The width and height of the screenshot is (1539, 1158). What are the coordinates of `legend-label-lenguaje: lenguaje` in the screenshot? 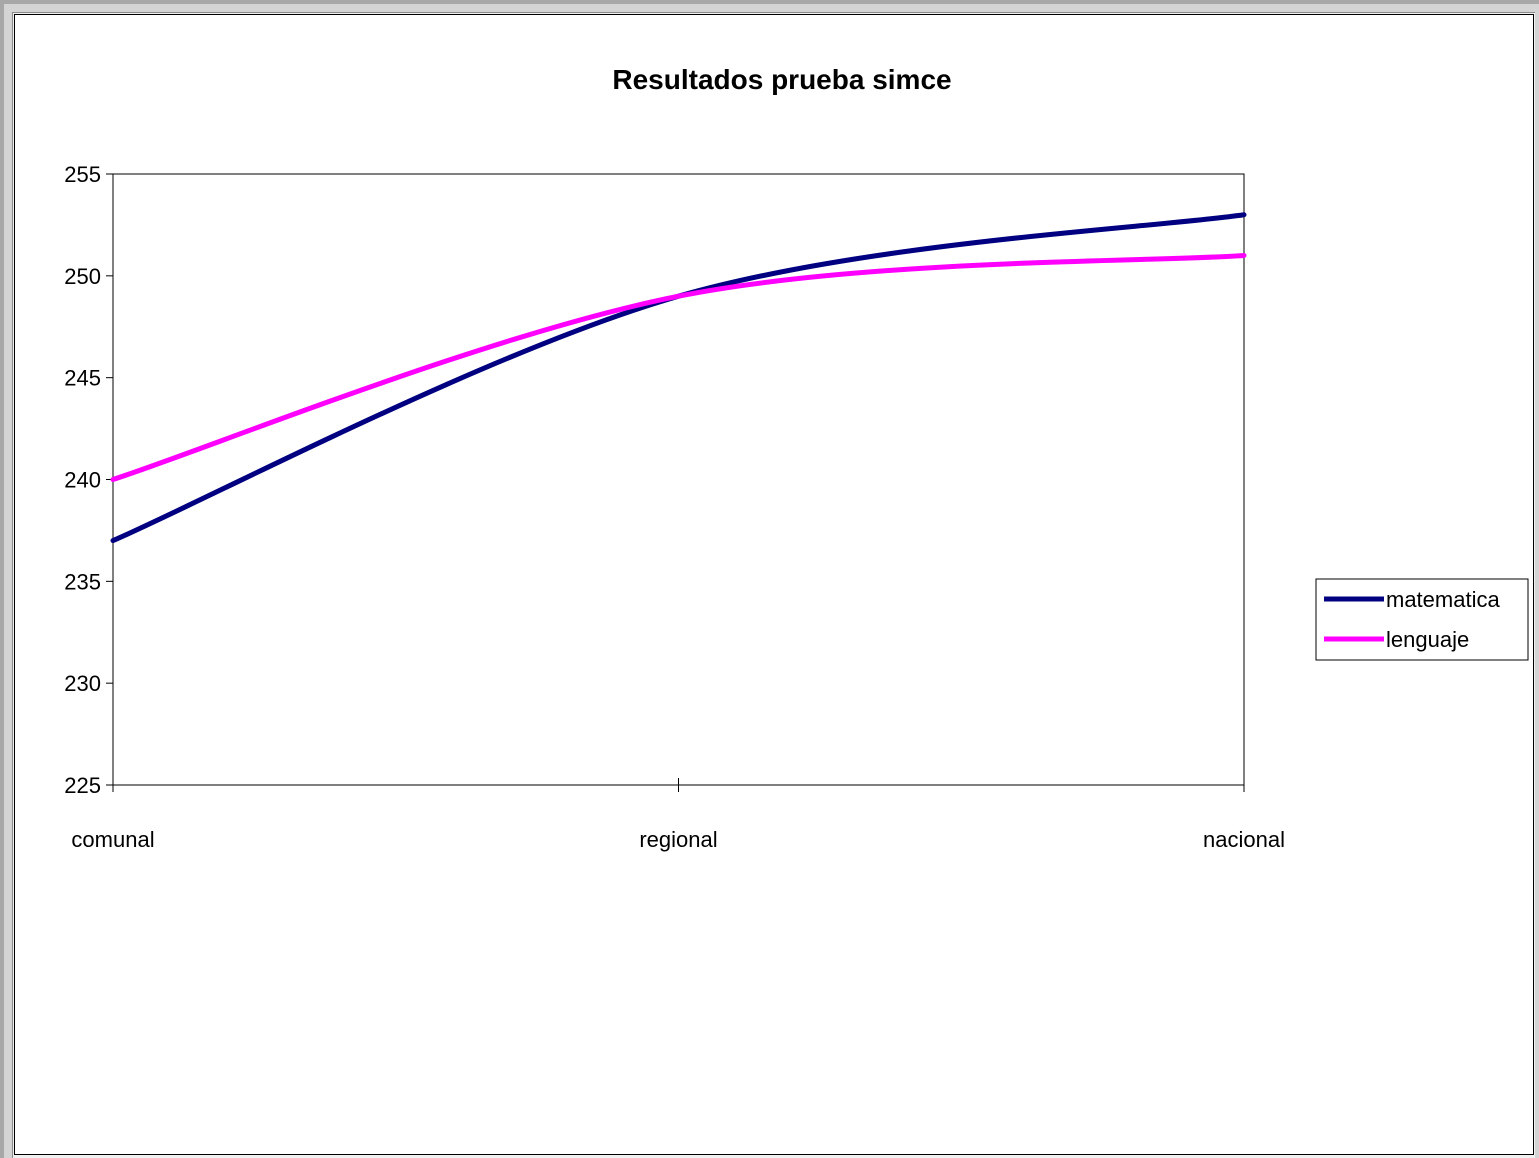 It's located at (1427, 639).